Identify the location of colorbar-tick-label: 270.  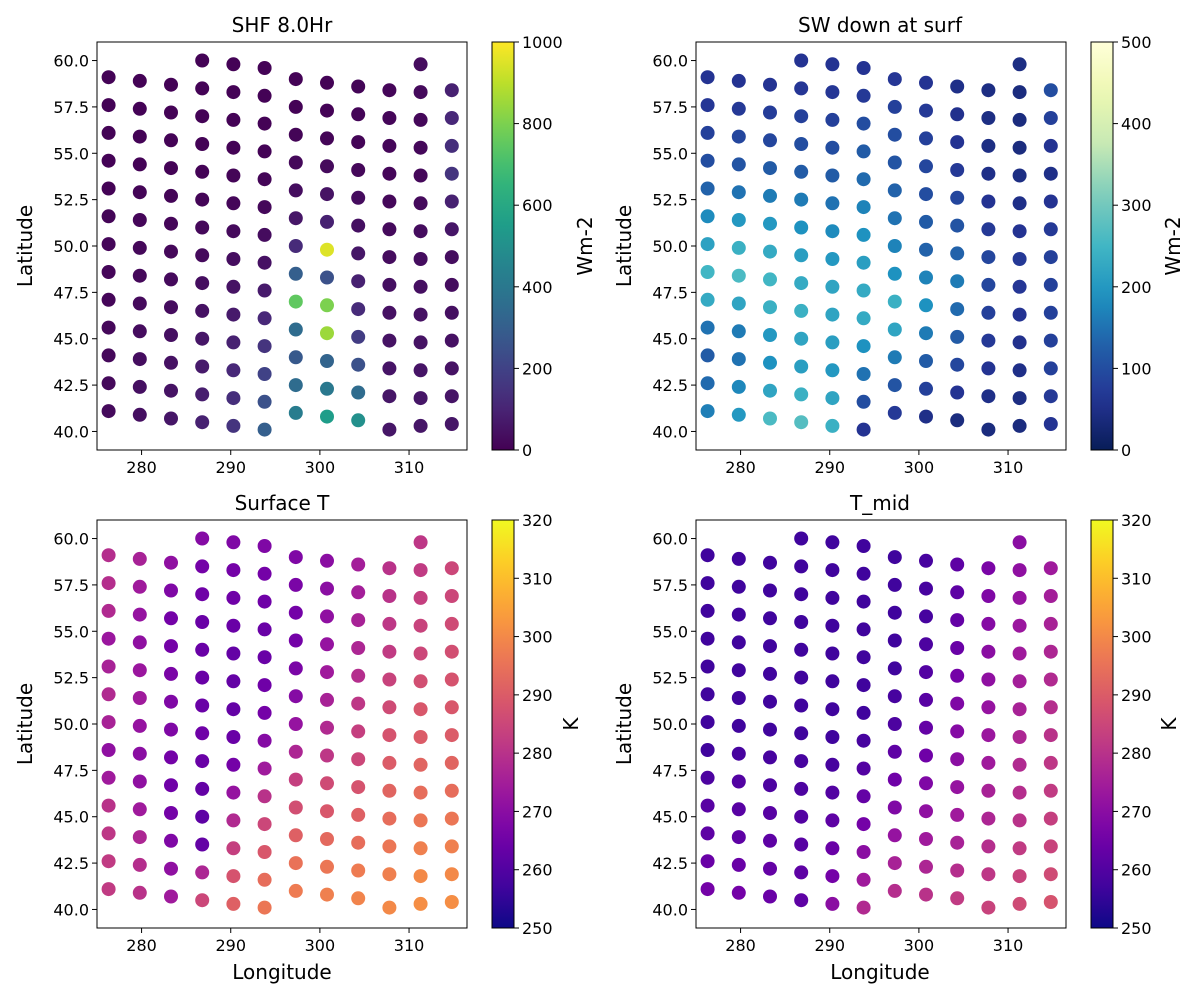
(1136, 811).